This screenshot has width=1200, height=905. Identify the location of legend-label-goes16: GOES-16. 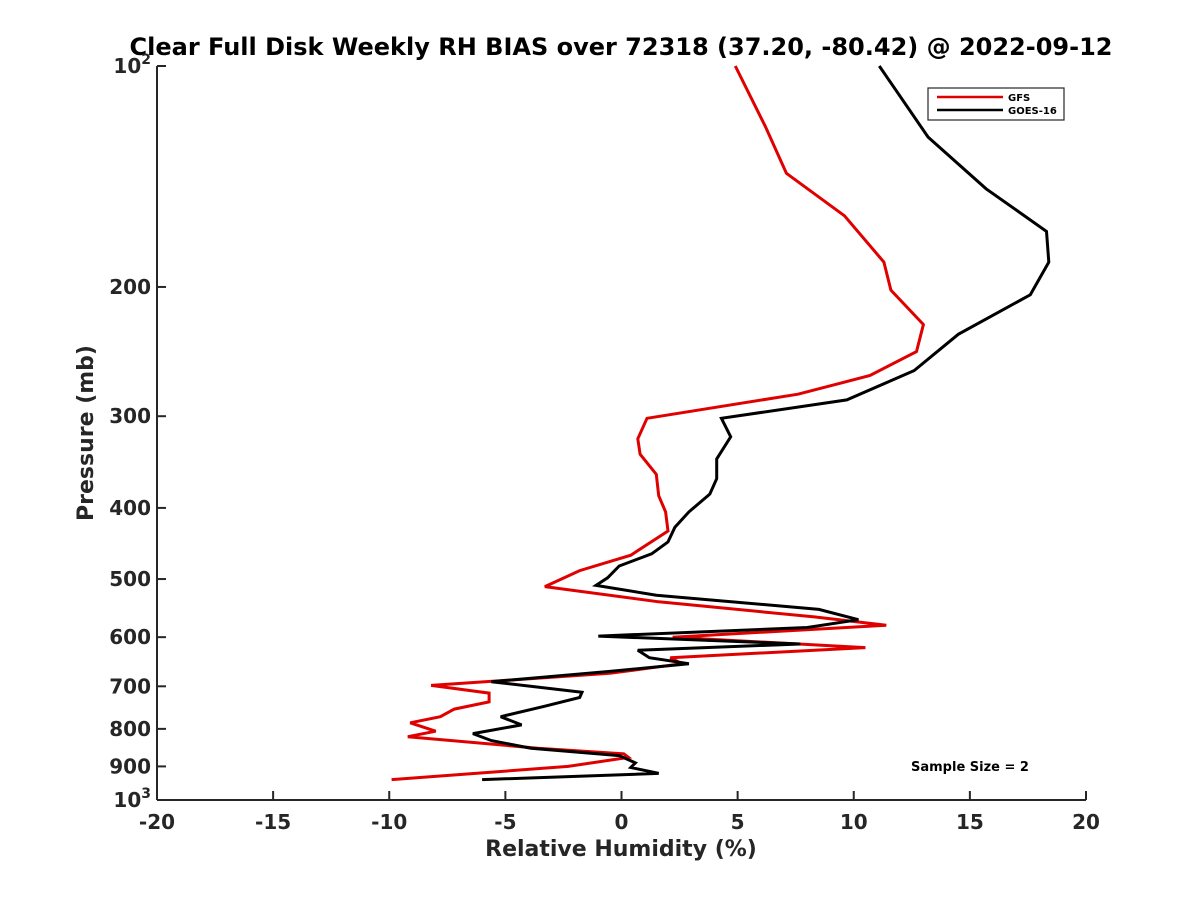
(1032, 111).